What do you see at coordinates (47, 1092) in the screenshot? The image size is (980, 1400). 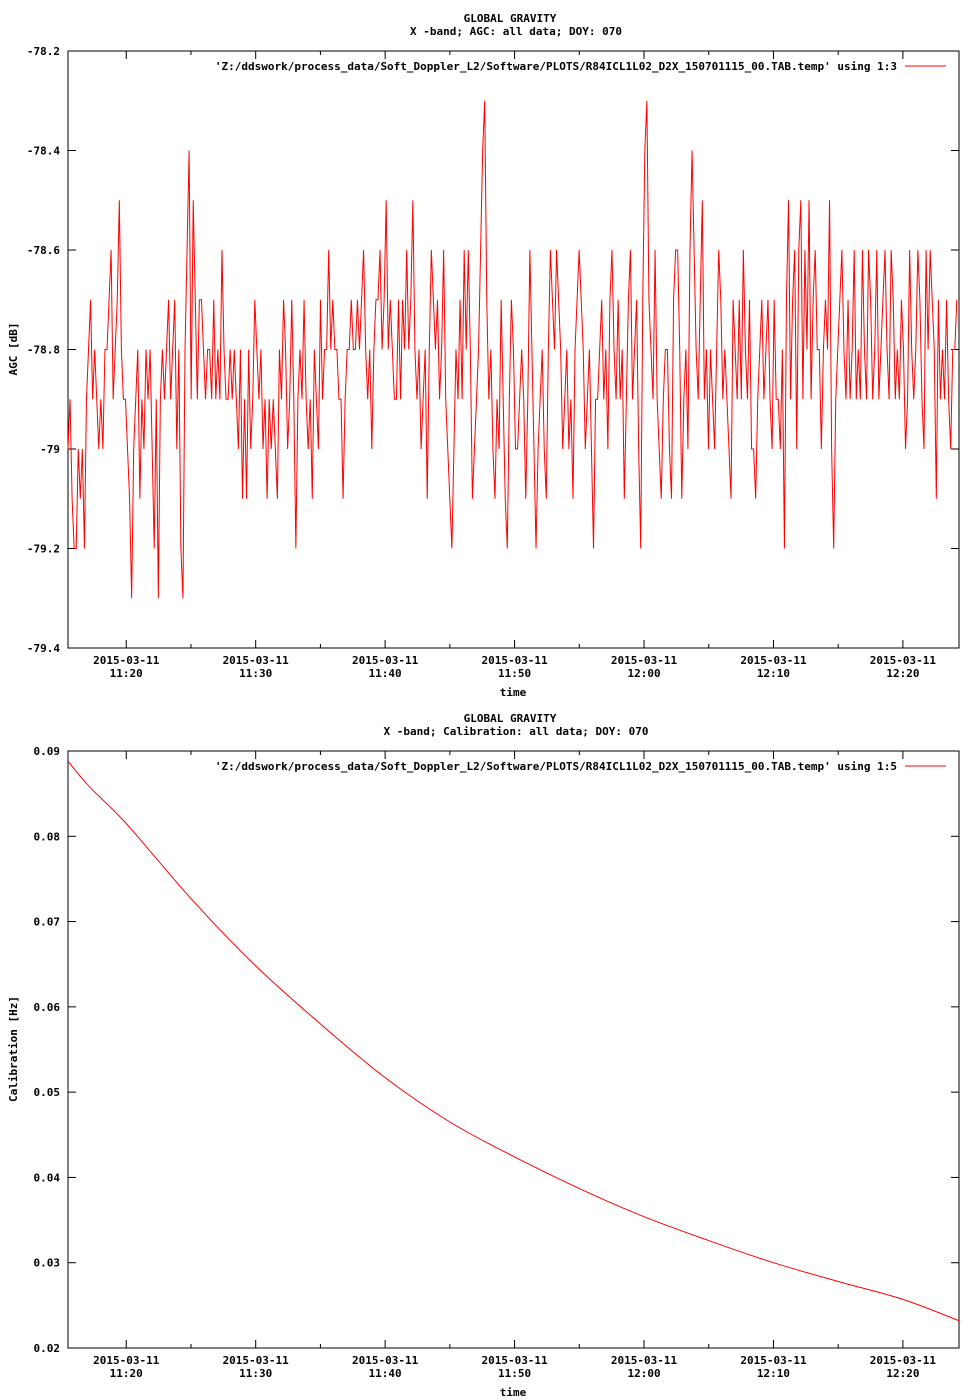 I see `y-tick-label: 0.05` at bounding box center [47, 1092].